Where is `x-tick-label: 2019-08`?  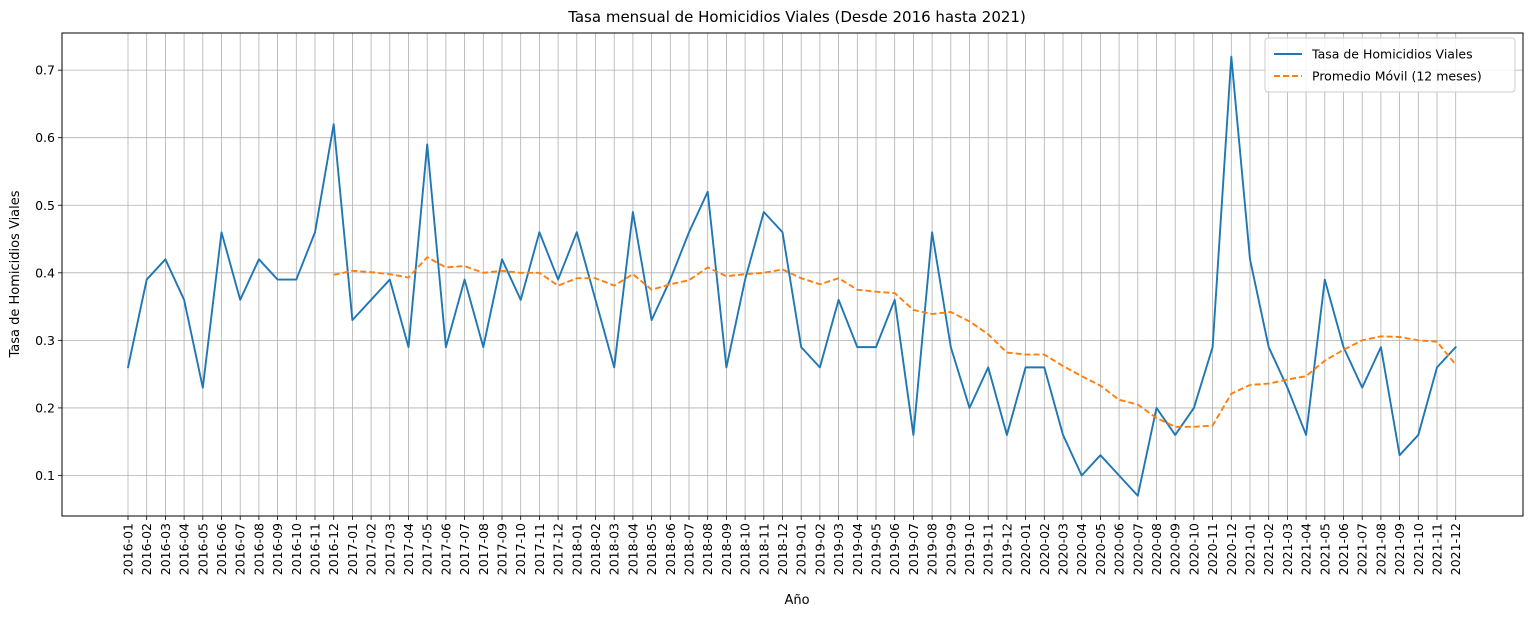 x-tick-label: 2019-08 is located at coordinates (932, 549).